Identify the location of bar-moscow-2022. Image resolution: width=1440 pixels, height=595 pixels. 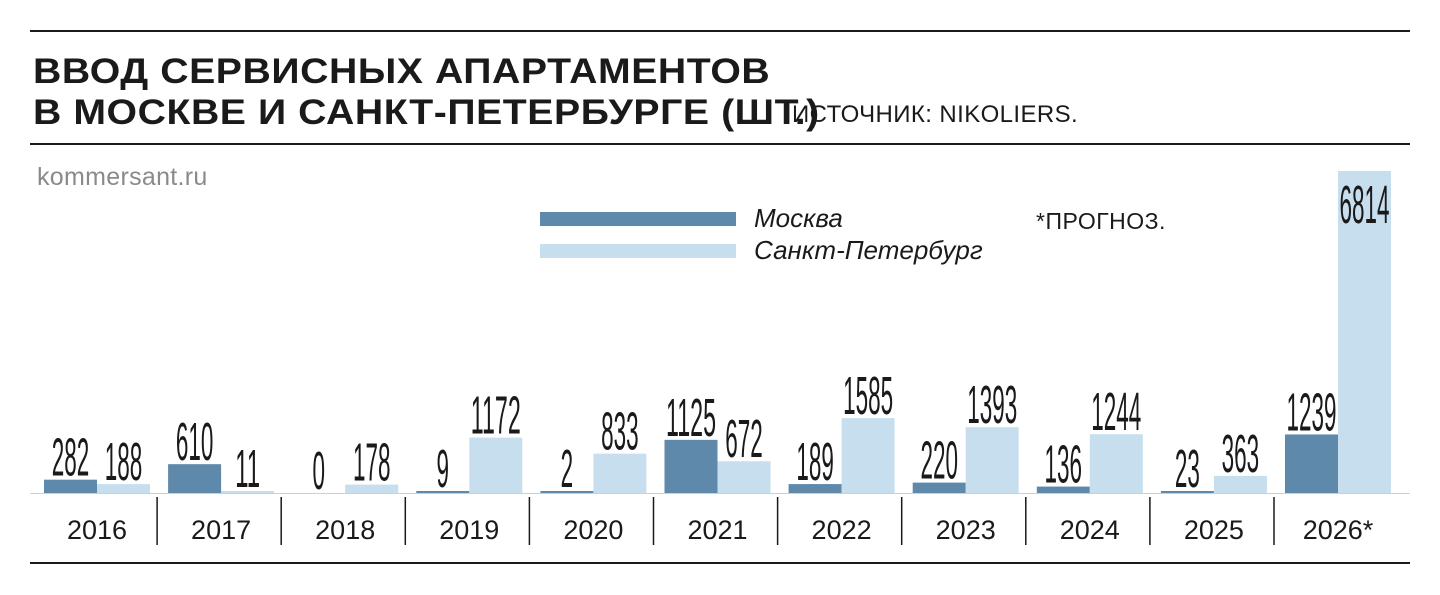
(815, 488).